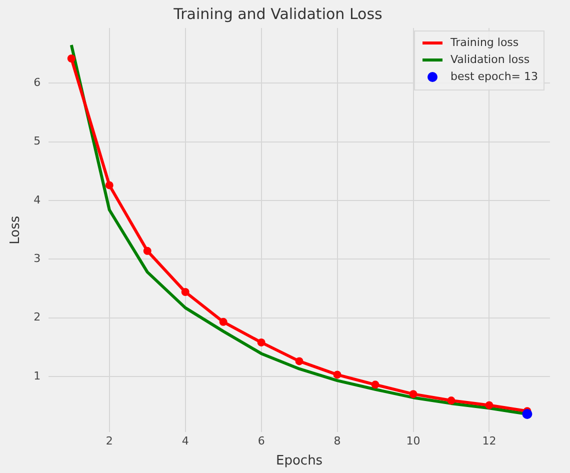  What do you see at coordinates (37, 141) in the screenshot?
I see `y-tick-label: 5` at bounding box center [37, 141].